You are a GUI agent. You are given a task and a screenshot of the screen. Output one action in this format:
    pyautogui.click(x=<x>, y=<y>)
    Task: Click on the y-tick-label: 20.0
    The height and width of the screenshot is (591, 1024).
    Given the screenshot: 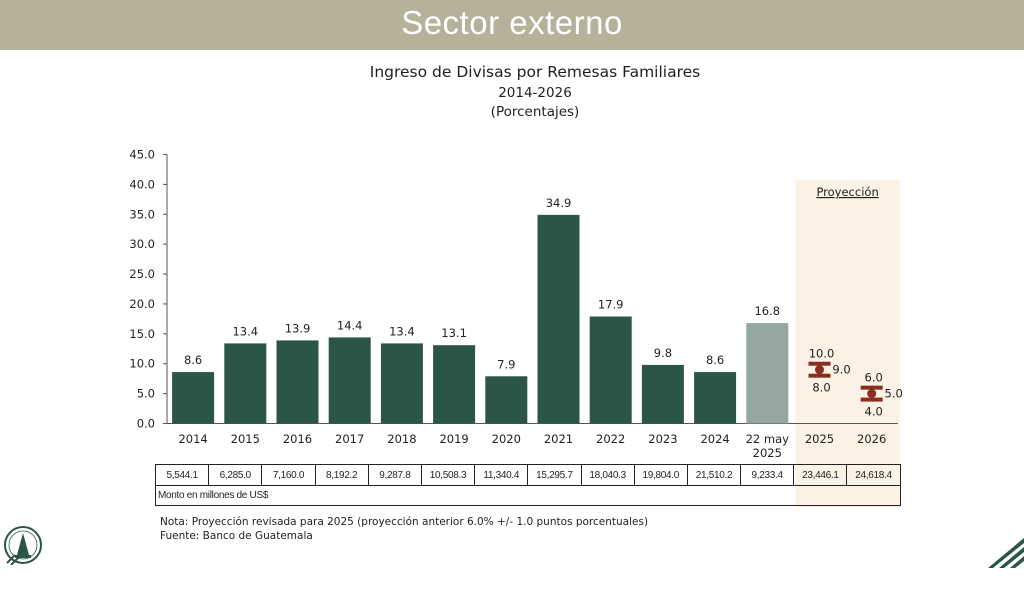 What is the action you would take?
    pyautogui.click(x=142, y=304)
    